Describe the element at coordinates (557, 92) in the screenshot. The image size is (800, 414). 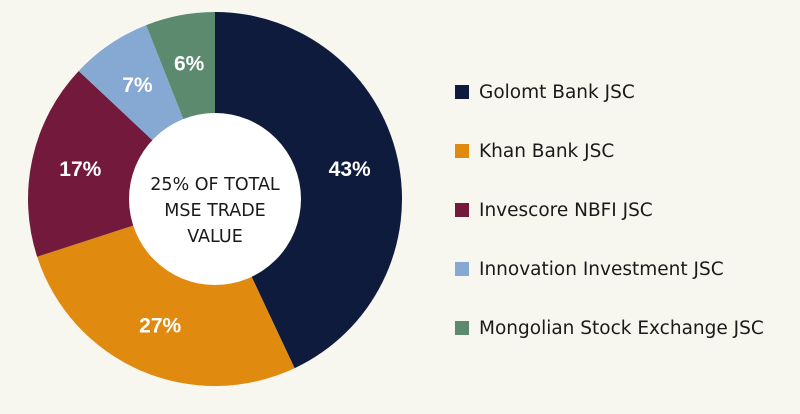
I see `legend-label: Golomt Bank JSC` at that location.